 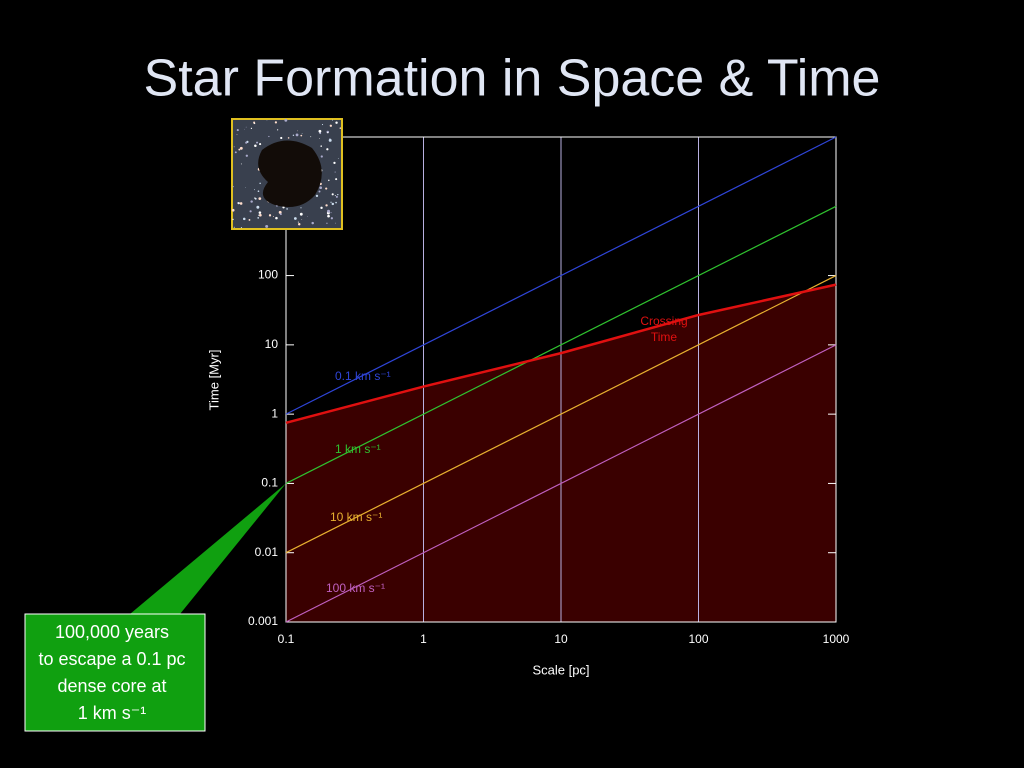 What do you see at coordinates (208, 548) in the screenshot?
I see `callout-pointer` at bounding box center [208, 548].